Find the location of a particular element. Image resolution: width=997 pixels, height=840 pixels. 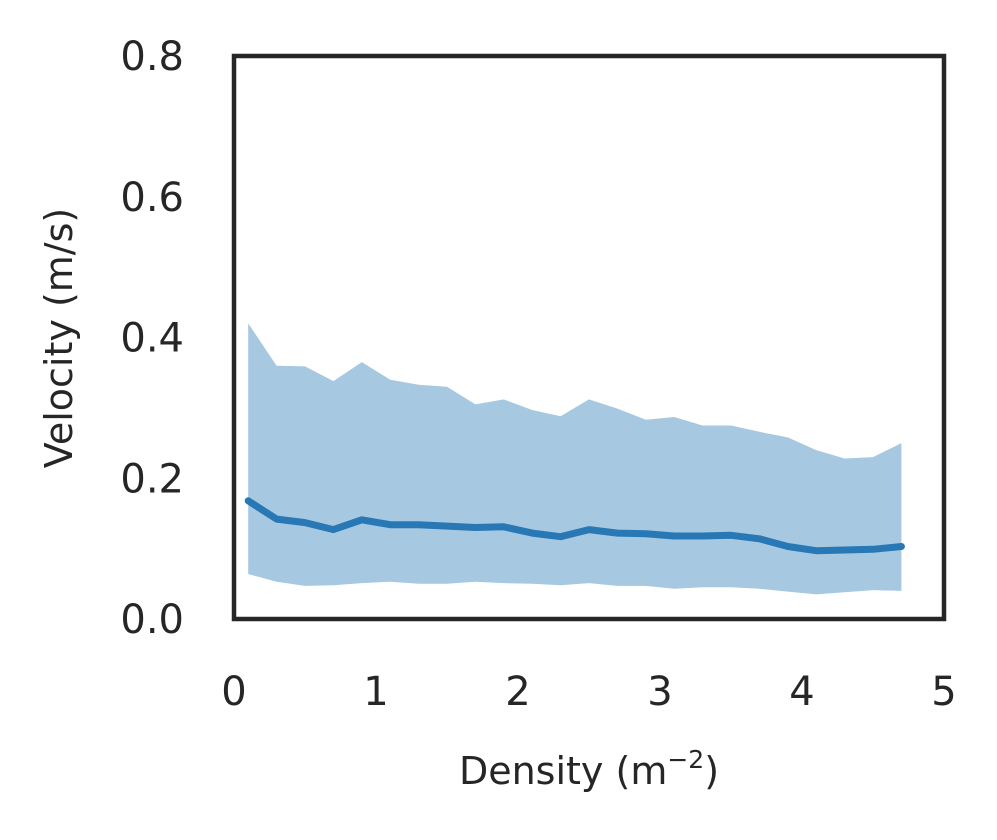

x-tick-label: 1 is located at coordinates (375, 692).